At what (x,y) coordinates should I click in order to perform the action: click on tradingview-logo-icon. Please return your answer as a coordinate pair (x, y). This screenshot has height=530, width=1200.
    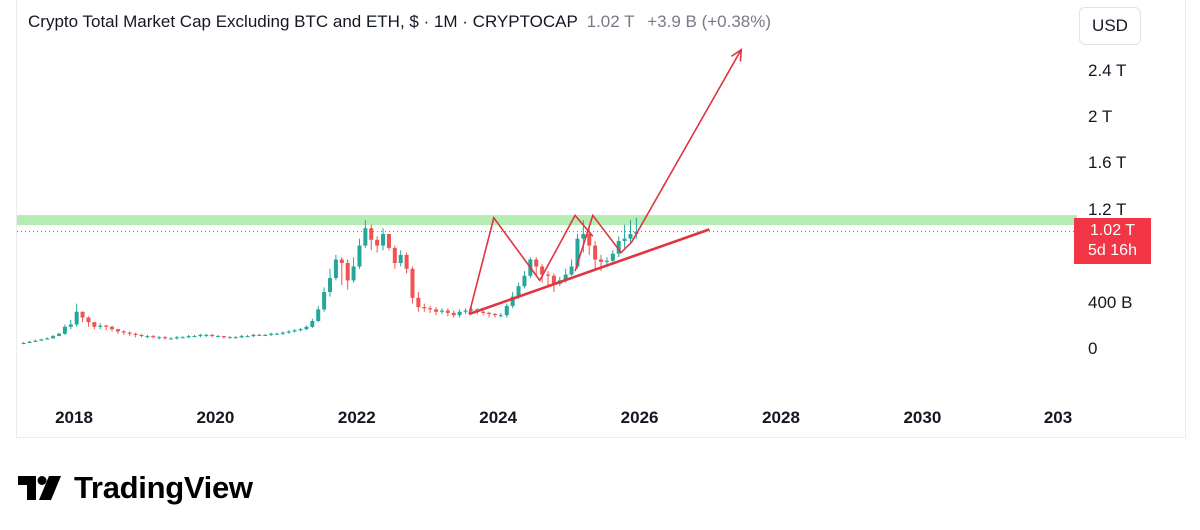
    Looking at the image, I should click on (39, 488).